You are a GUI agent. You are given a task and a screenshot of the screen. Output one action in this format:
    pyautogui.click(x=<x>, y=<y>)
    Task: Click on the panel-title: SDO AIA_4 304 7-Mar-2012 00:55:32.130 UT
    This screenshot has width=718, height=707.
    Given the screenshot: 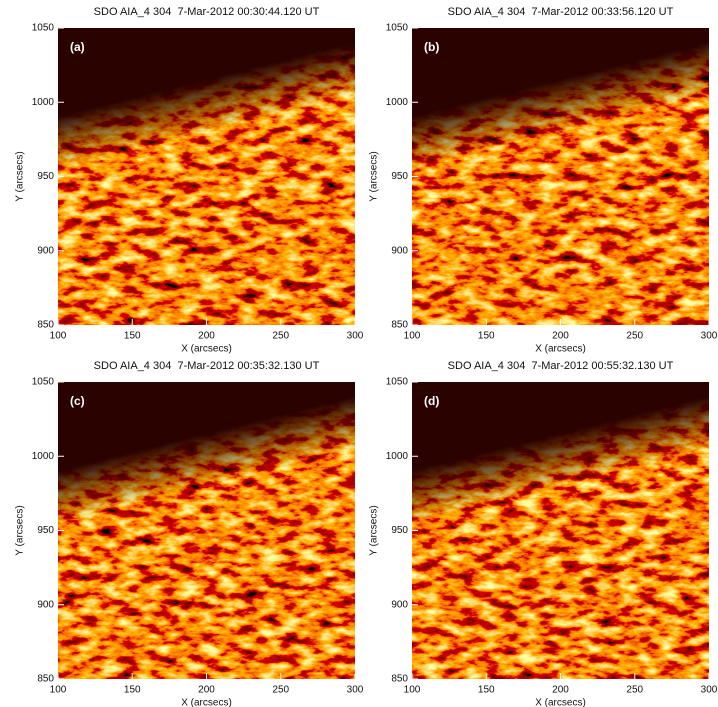 What is the action you would take?
    pyautogui.click(x=561, y=366)
    